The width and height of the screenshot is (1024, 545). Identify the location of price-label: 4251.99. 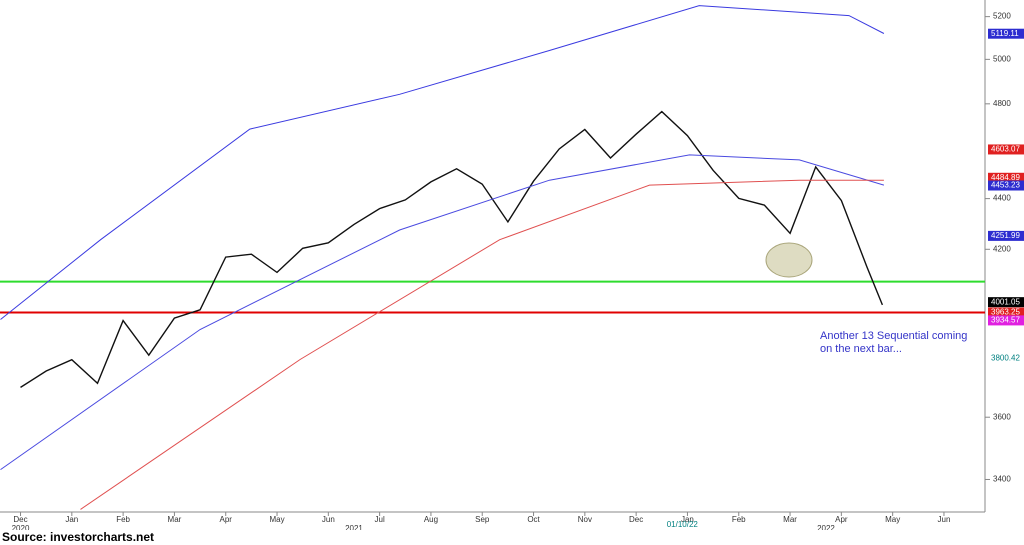
(1005, 235).